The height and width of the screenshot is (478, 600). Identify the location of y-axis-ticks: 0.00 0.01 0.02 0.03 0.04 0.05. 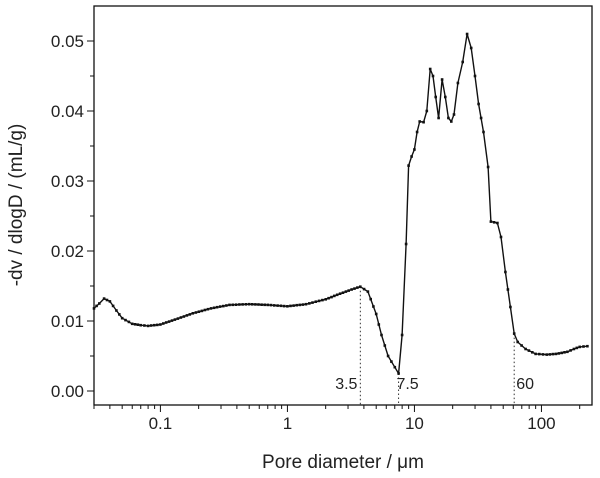
(72, 216).